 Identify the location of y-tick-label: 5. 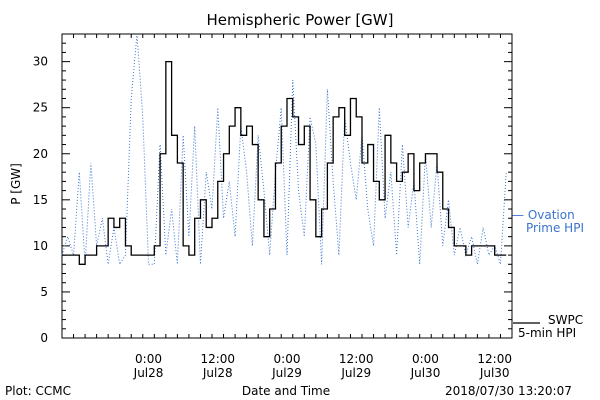
(44, 292).